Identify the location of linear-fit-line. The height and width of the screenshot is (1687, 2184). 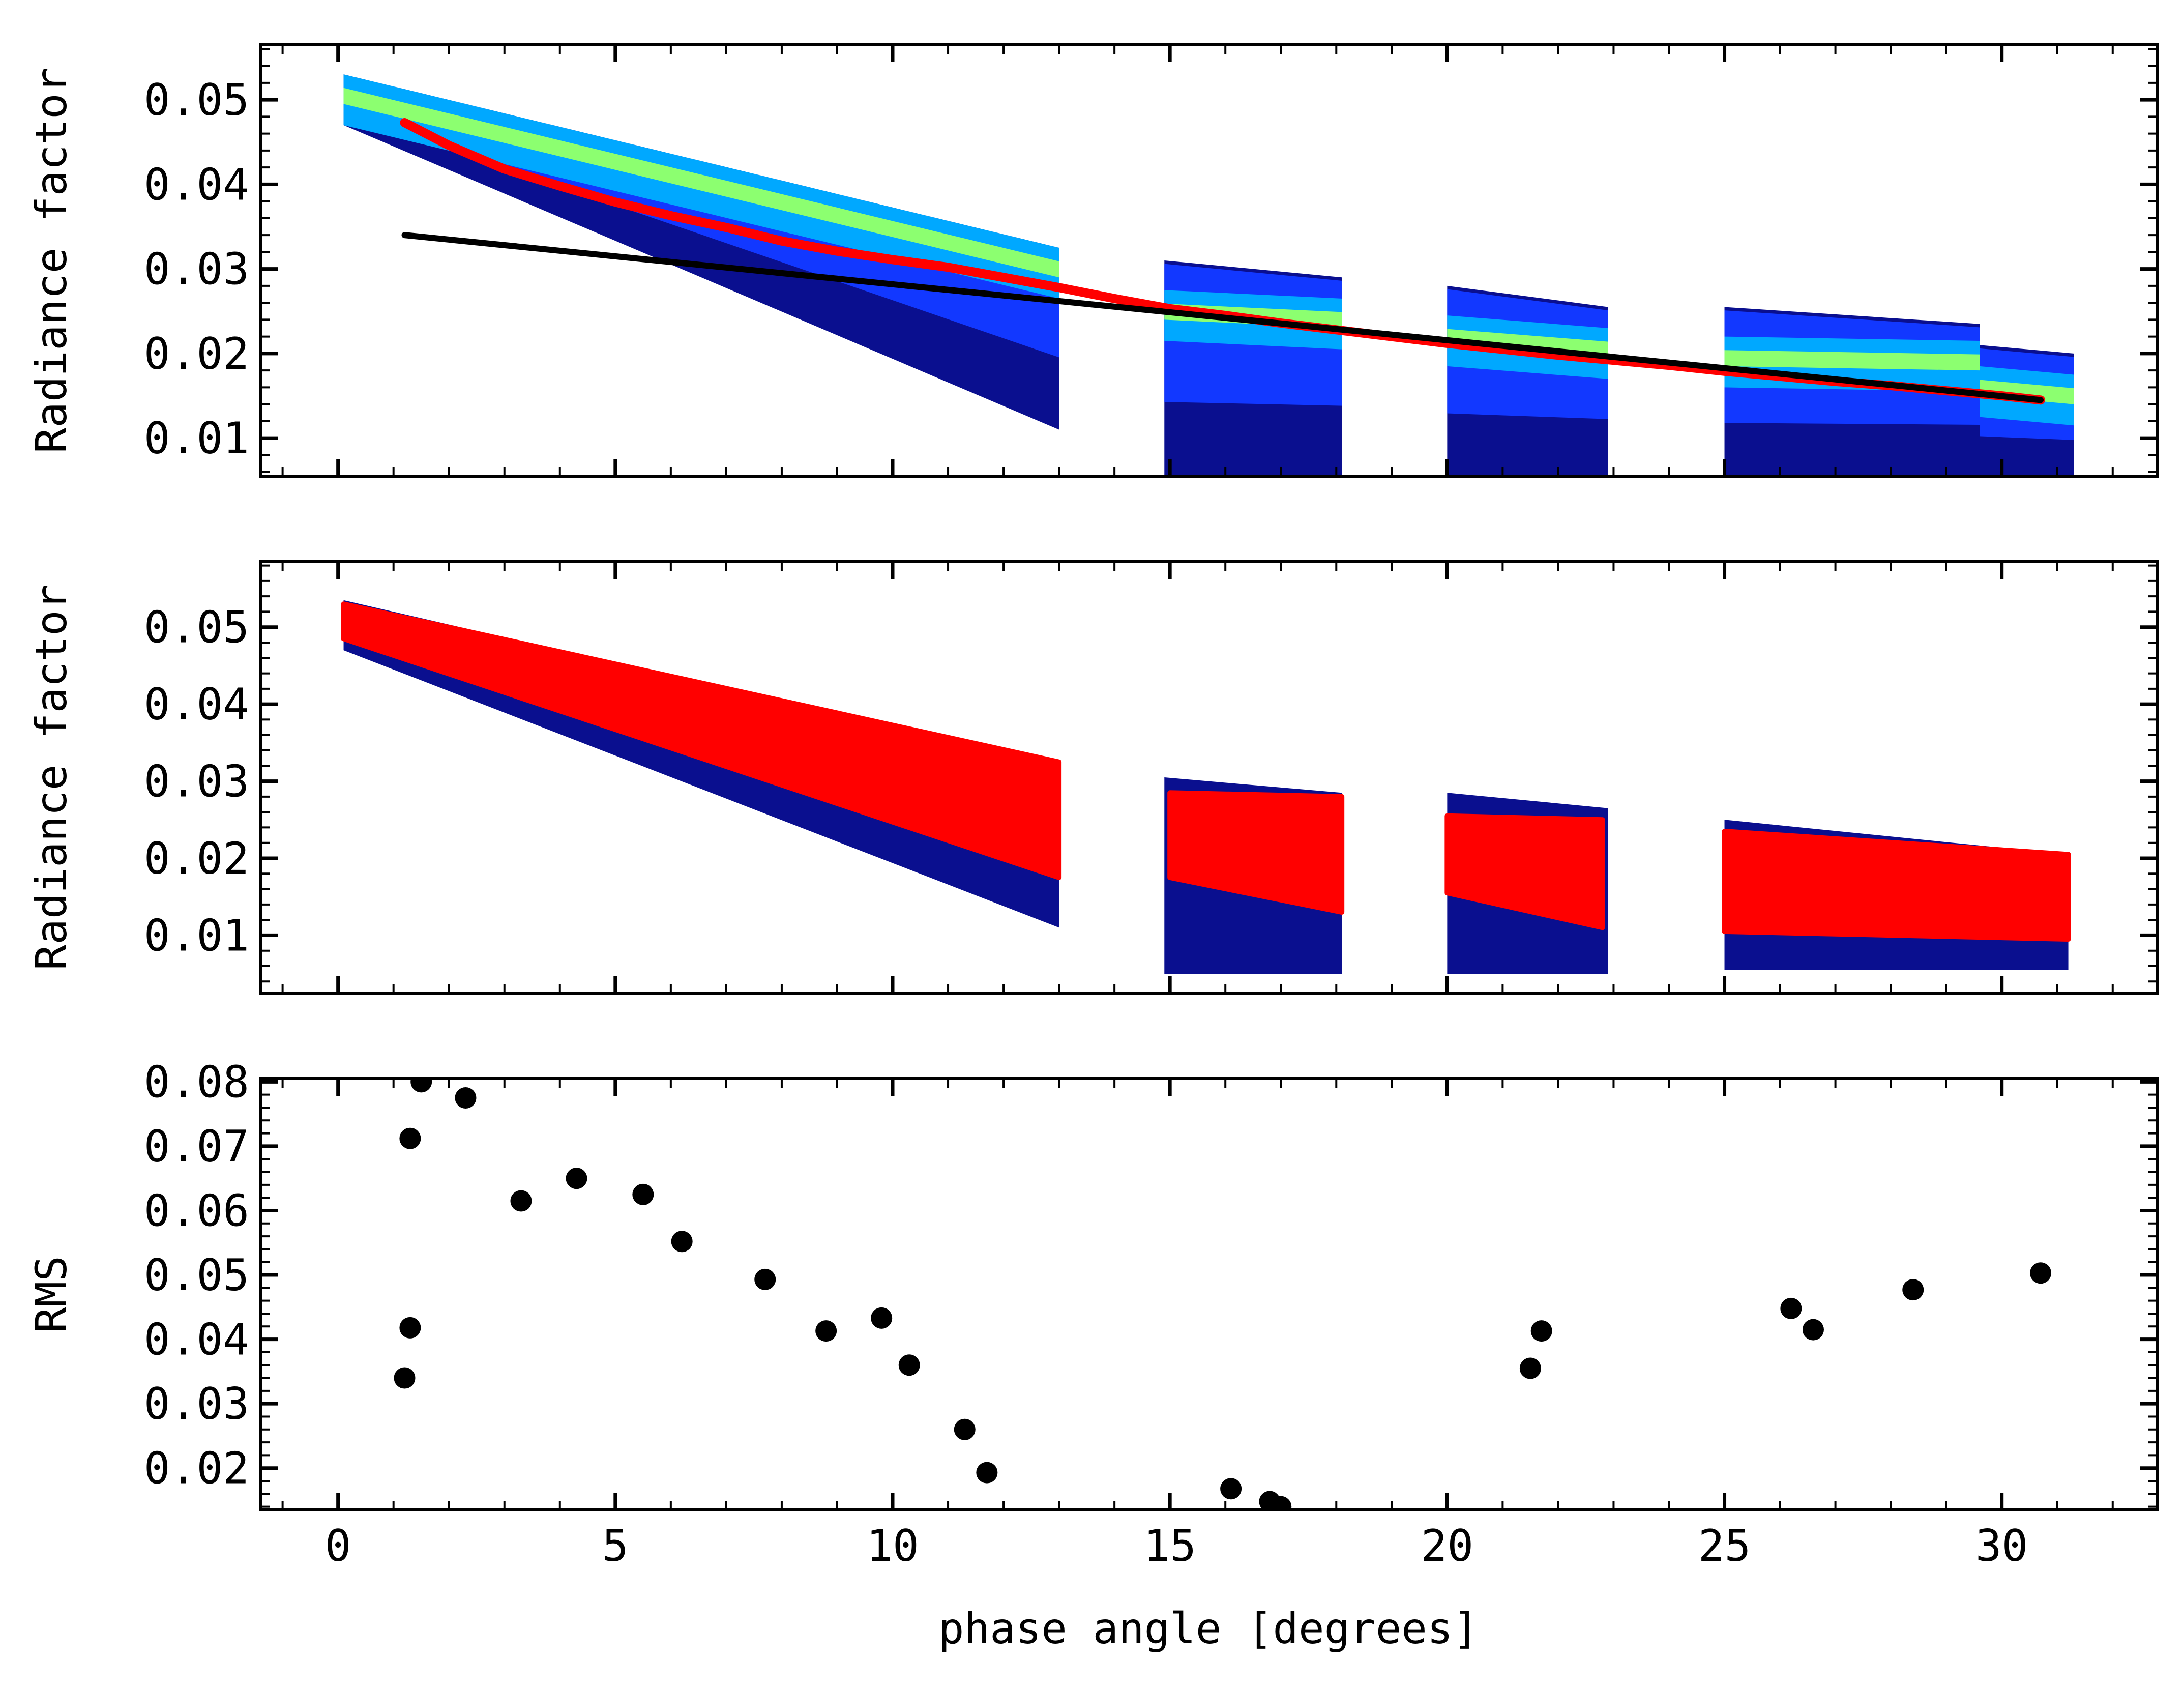
(1222, 317).